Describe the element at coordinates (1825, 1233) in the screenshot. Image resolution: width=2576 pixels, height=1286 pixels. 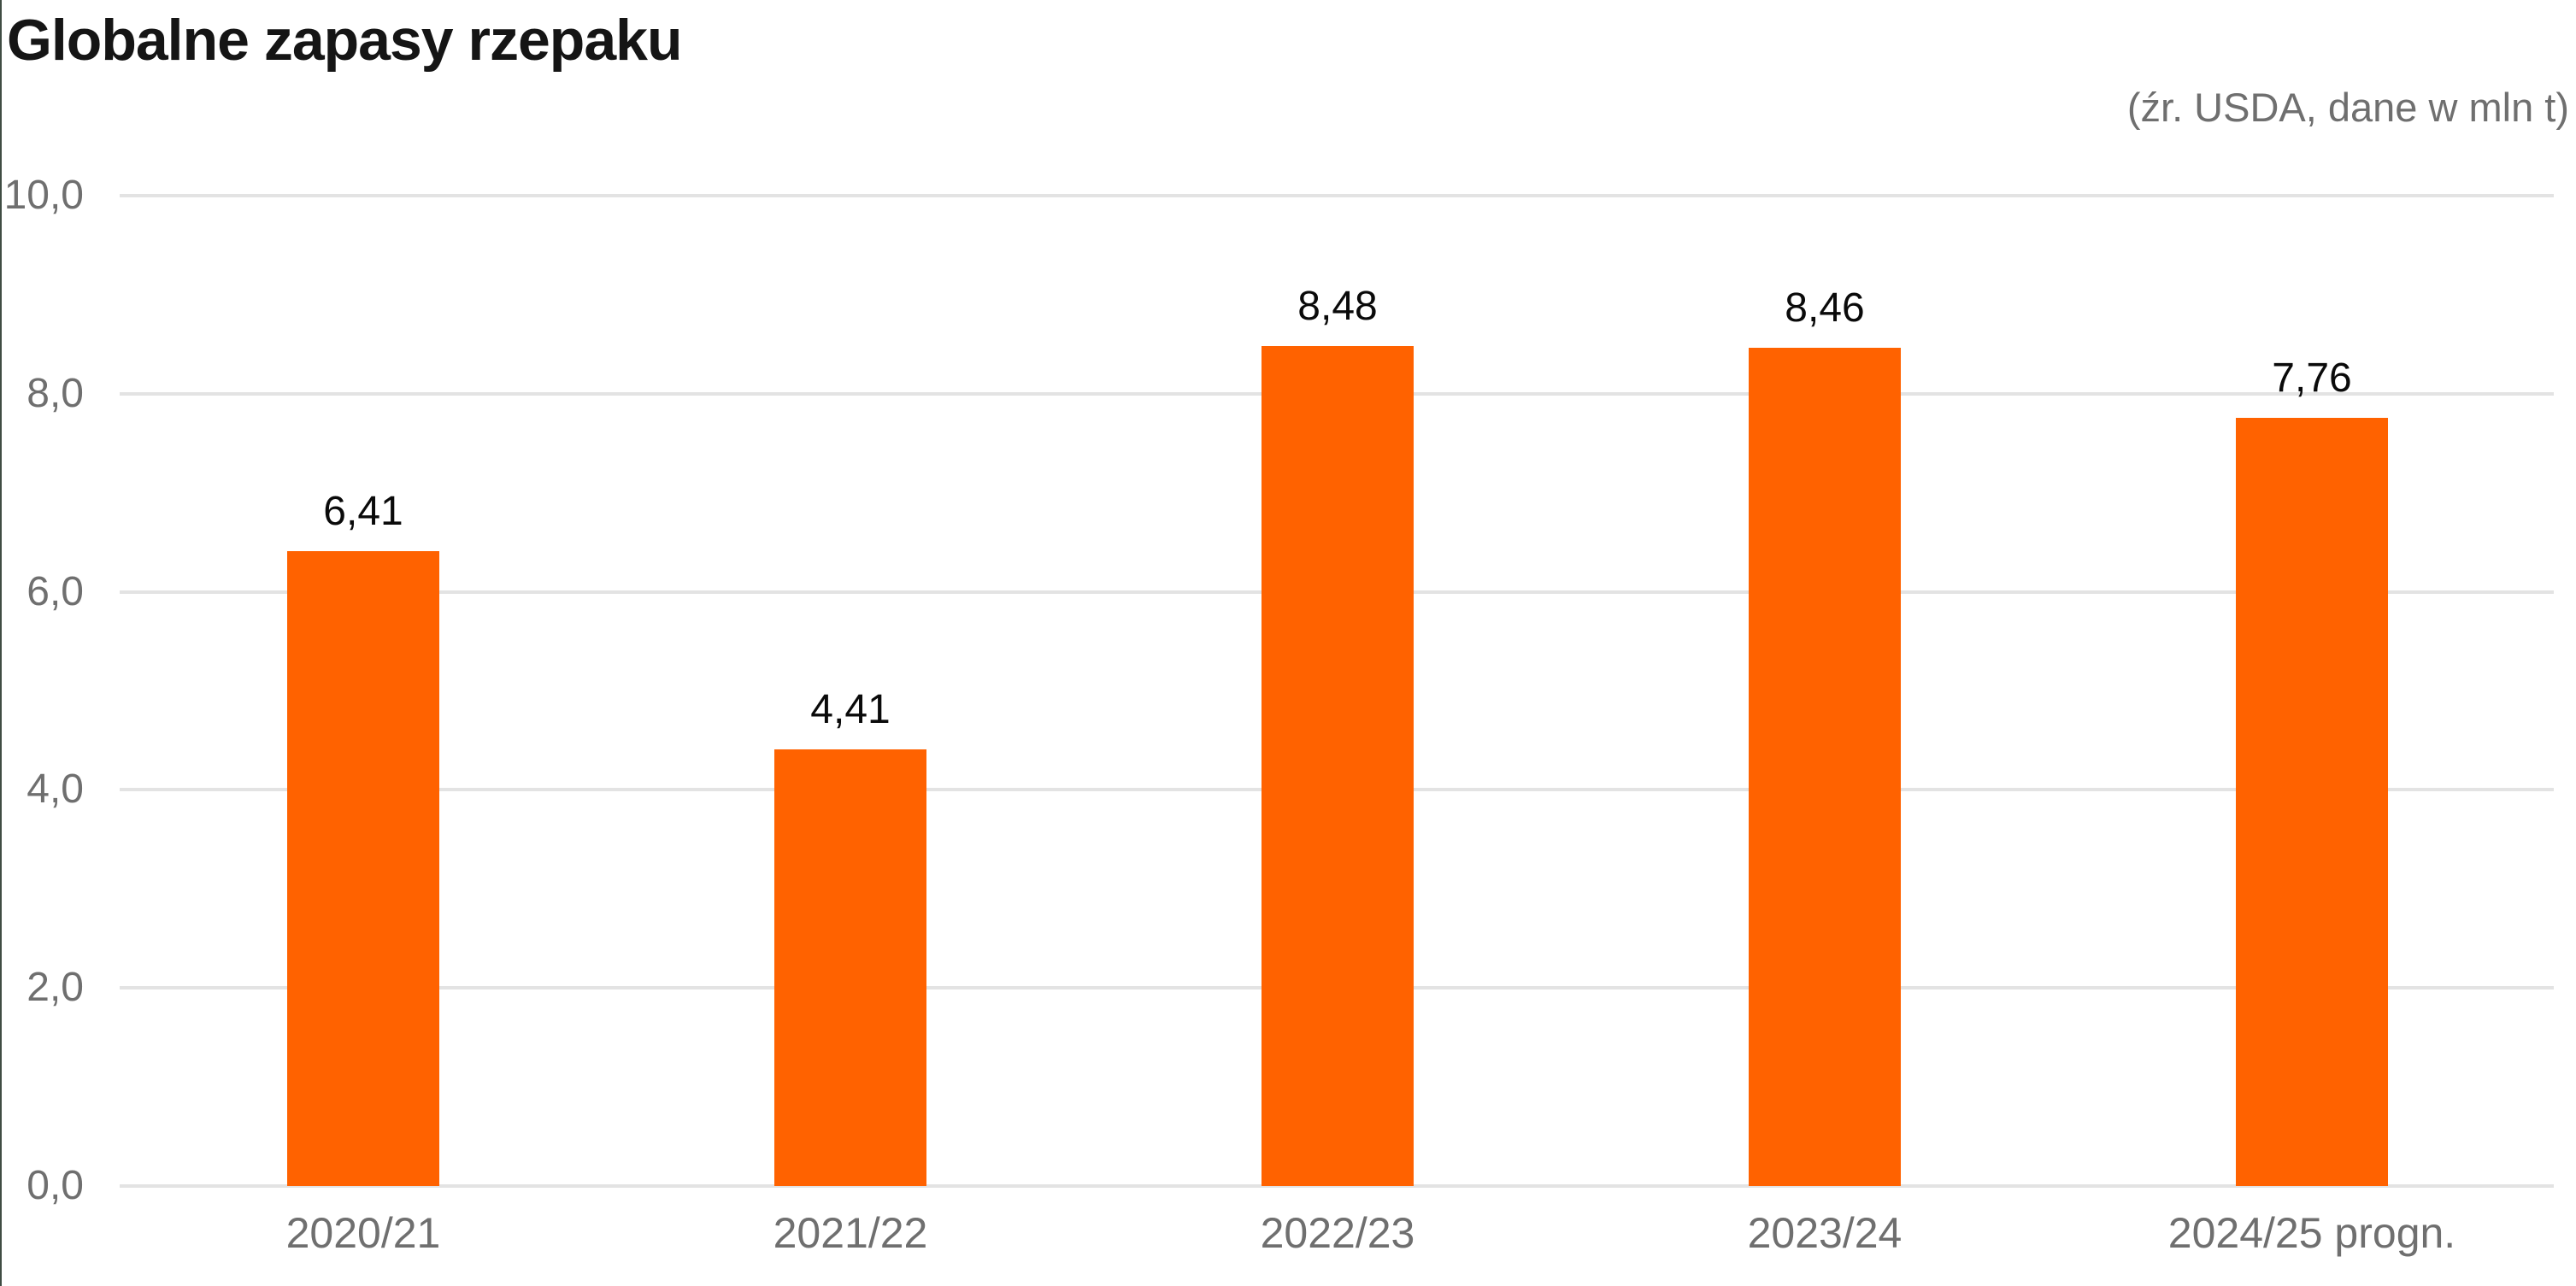
I see `x-tick-label: 2023/24` at that location.